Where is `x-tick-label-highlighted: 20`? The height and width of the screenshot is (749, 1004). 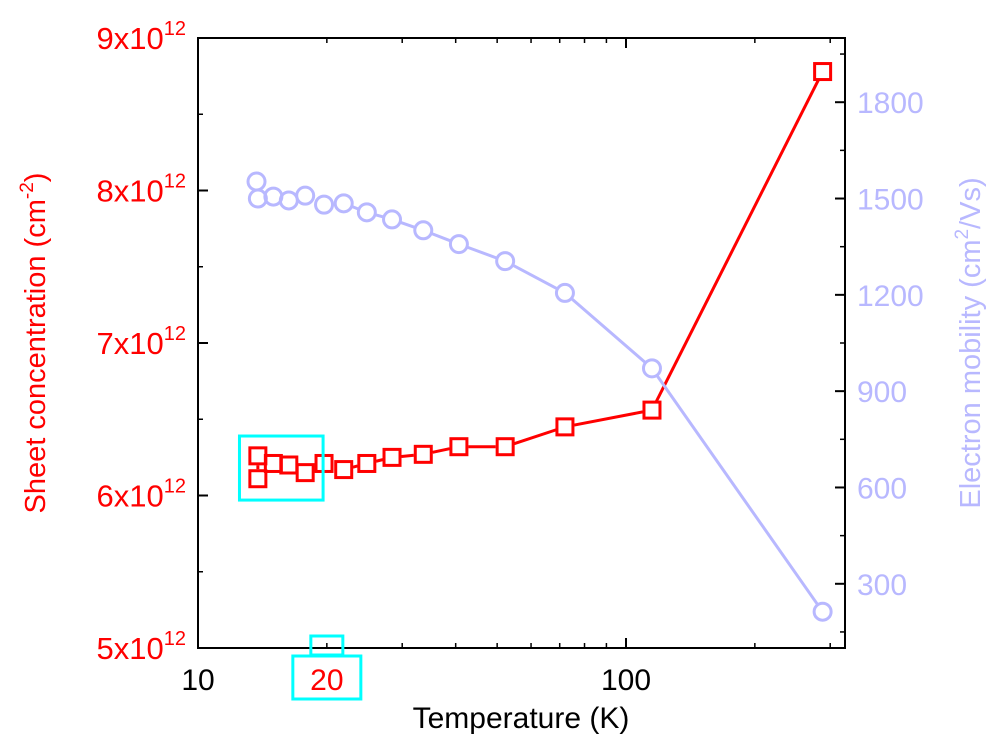
x-tick-label-highlighted: 20 is located at coordinates (326, 680).